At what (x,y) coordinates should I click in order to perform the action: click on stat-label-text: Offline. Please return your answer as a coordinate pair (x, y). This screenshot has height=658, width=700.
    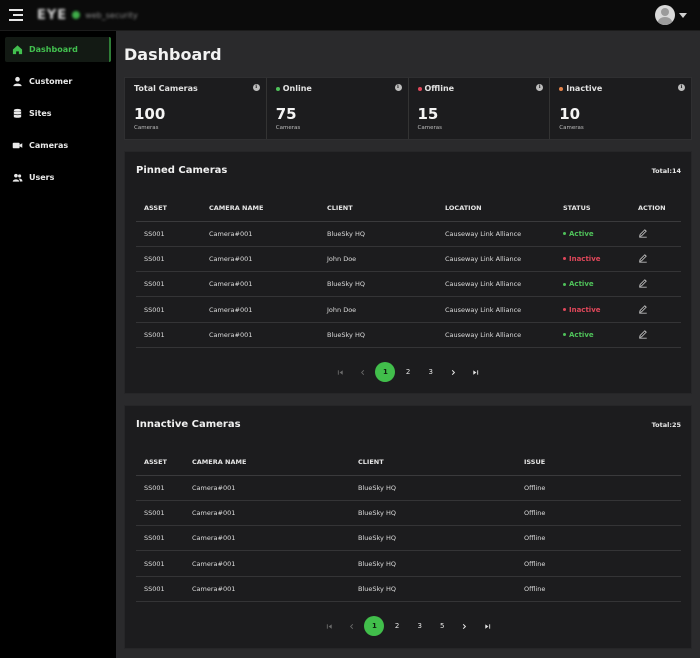
    Looking at the image, I should click on (439, 88).